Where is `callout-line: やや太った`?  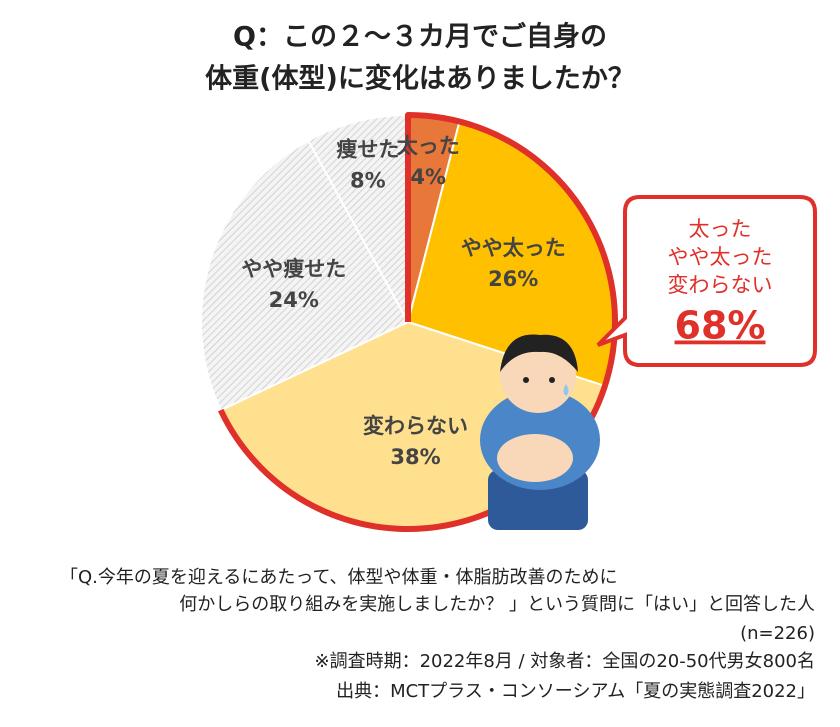 callout-line: やや太った is located at coordinates (720, 257).